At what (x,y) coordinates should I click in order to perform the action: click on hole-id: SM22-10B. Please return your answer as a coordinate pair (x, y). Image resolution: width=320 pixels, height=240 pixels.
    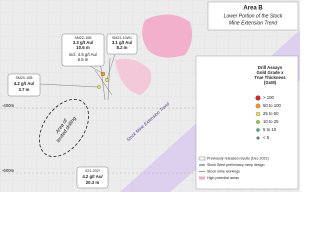
    Looking at the image, I should click on (84, 38).